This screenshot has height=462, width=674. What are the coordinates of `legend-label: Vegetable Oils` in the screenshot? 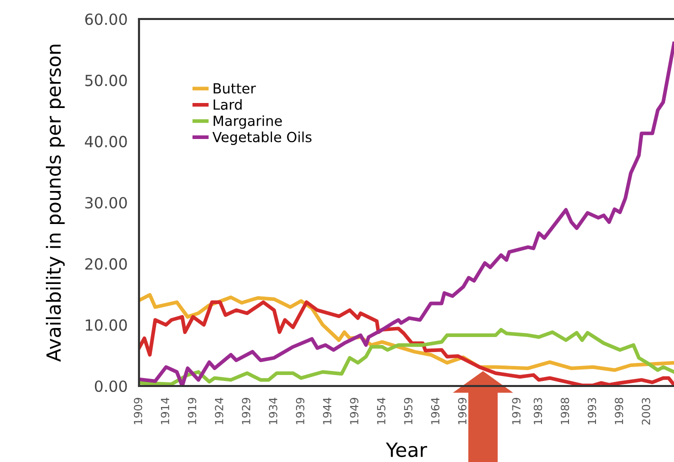 It's located at (262, 138).